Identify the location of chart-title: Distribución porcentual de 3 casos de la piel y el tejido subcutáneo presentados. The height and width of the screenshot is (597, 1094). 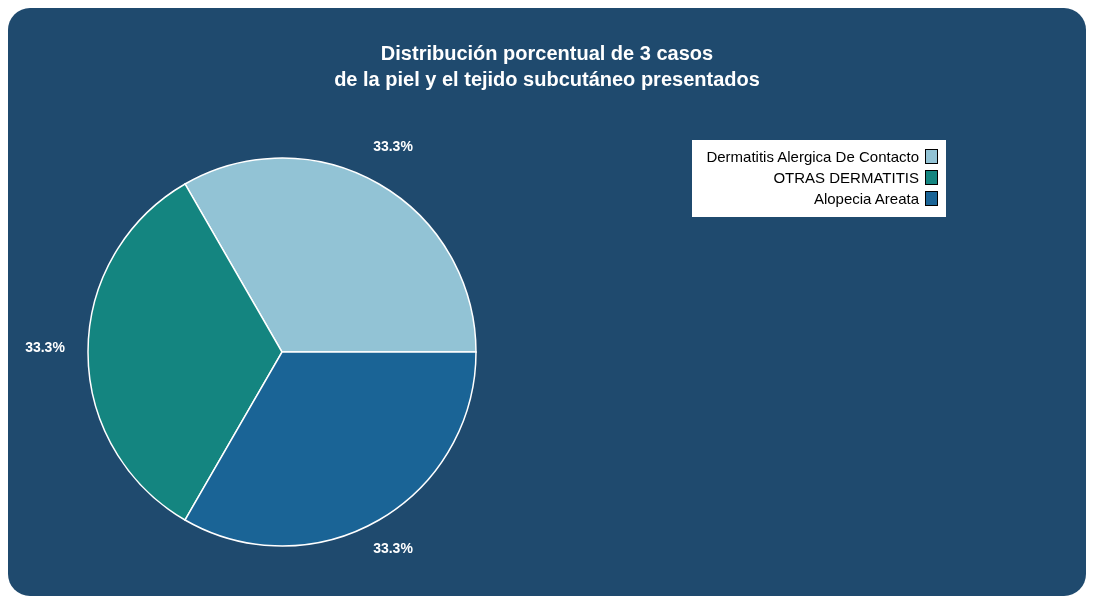
(547, 66).